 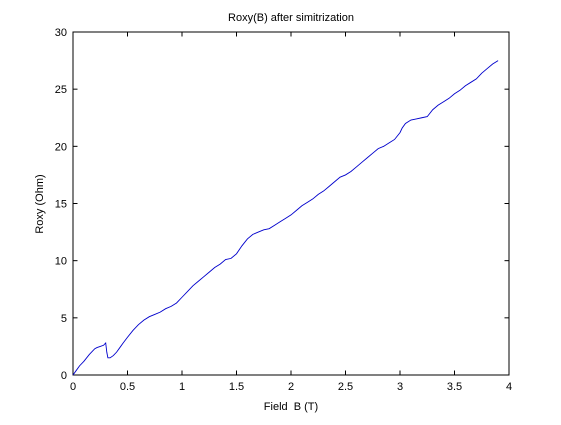 I want to click on x-tick-label: 1.5, so click(x=236, y=387).